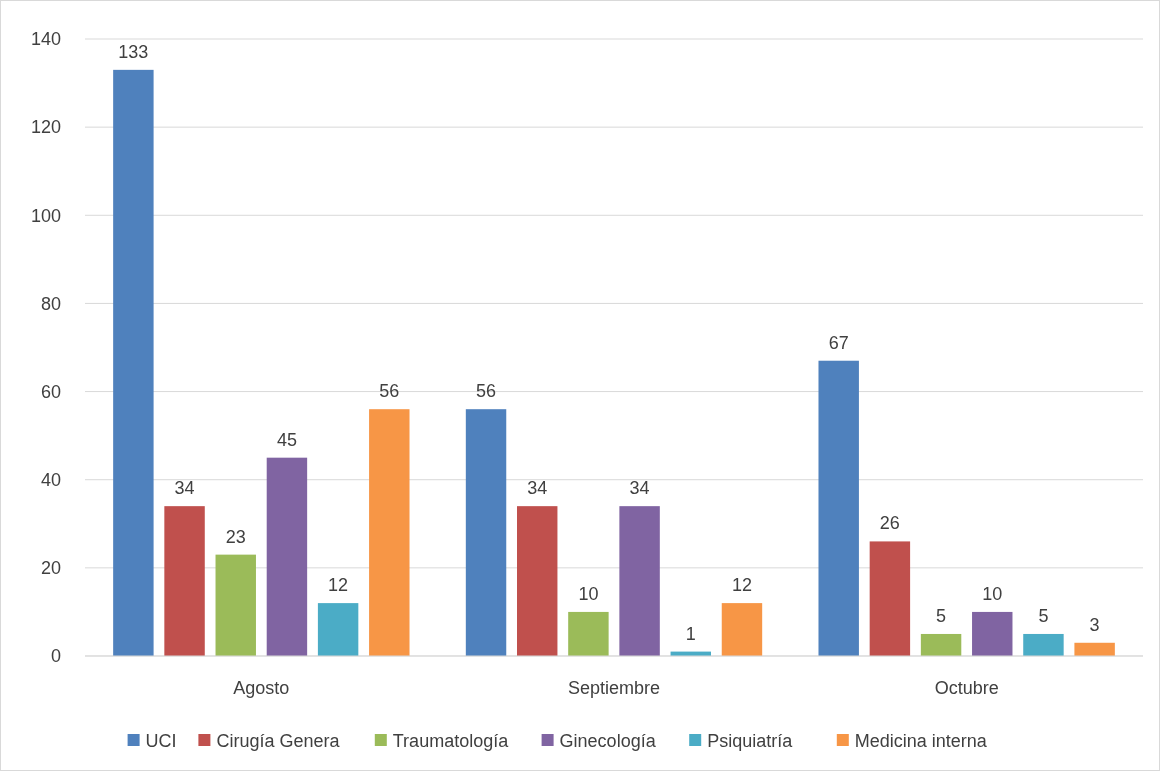  Describe the element at coordinates (235, 536) in the screenshot. I see `data-label: 23` at that location.